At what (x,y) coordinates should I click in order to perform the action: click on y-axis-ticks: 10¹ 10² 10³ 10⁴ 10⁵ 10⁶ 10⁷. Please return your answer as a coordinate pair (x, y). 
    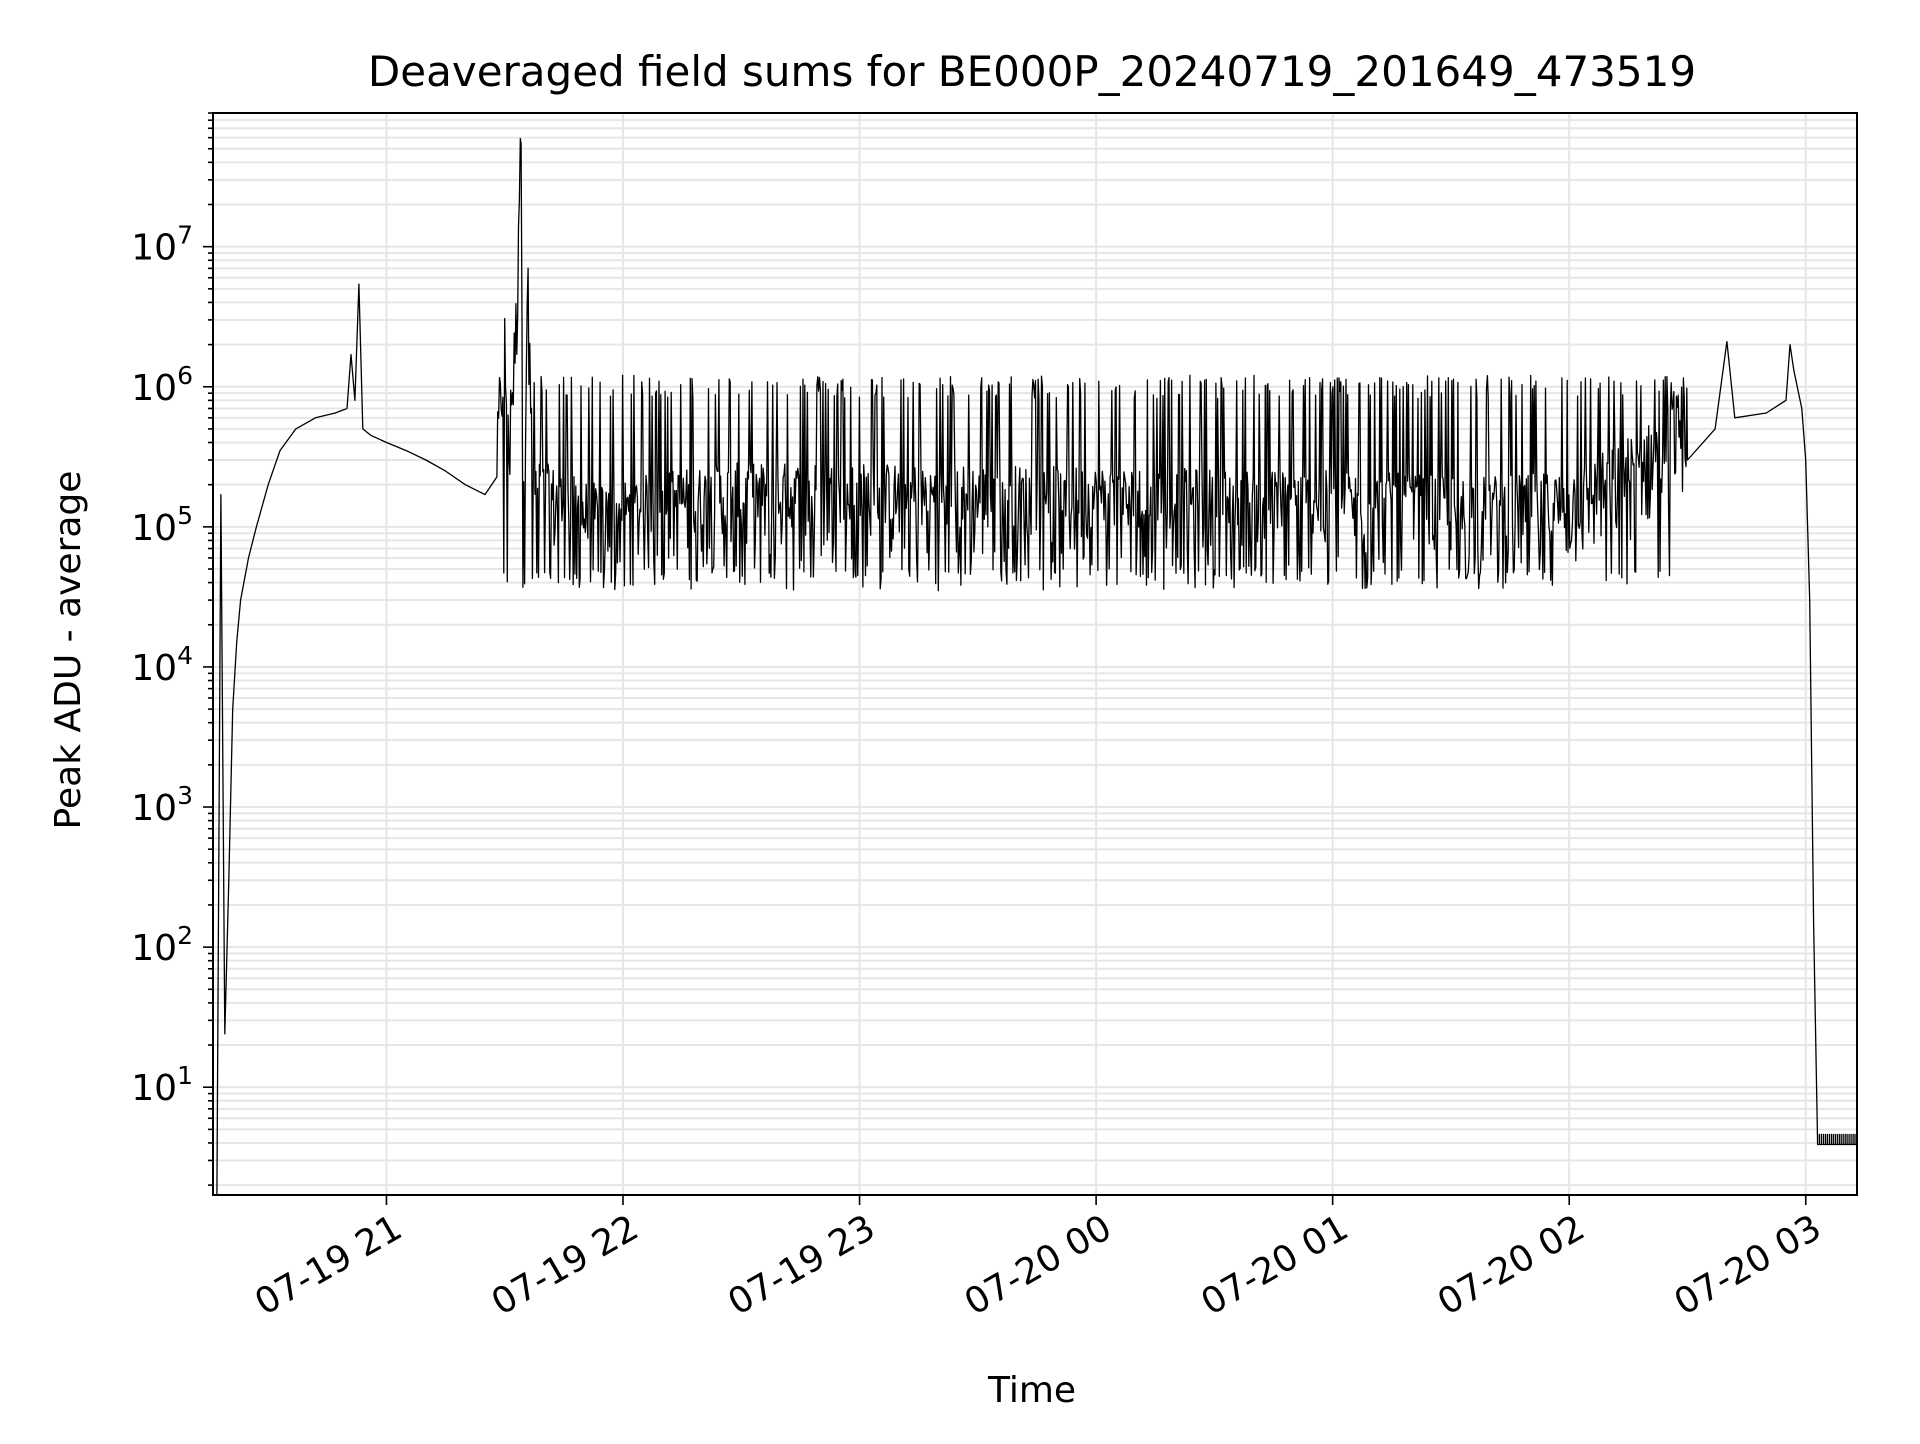
    Looking at the image, I should click on (172, 649).